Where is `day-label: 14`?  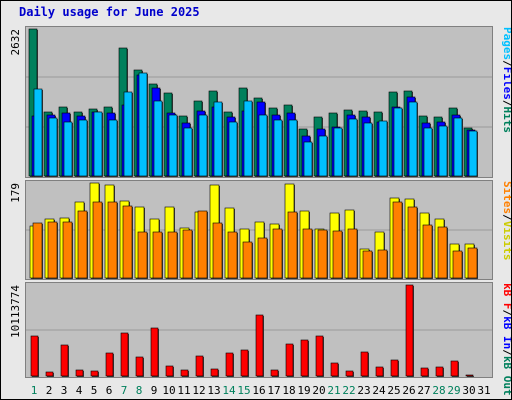 day-label: 14 is located at coordinates (229, 390).